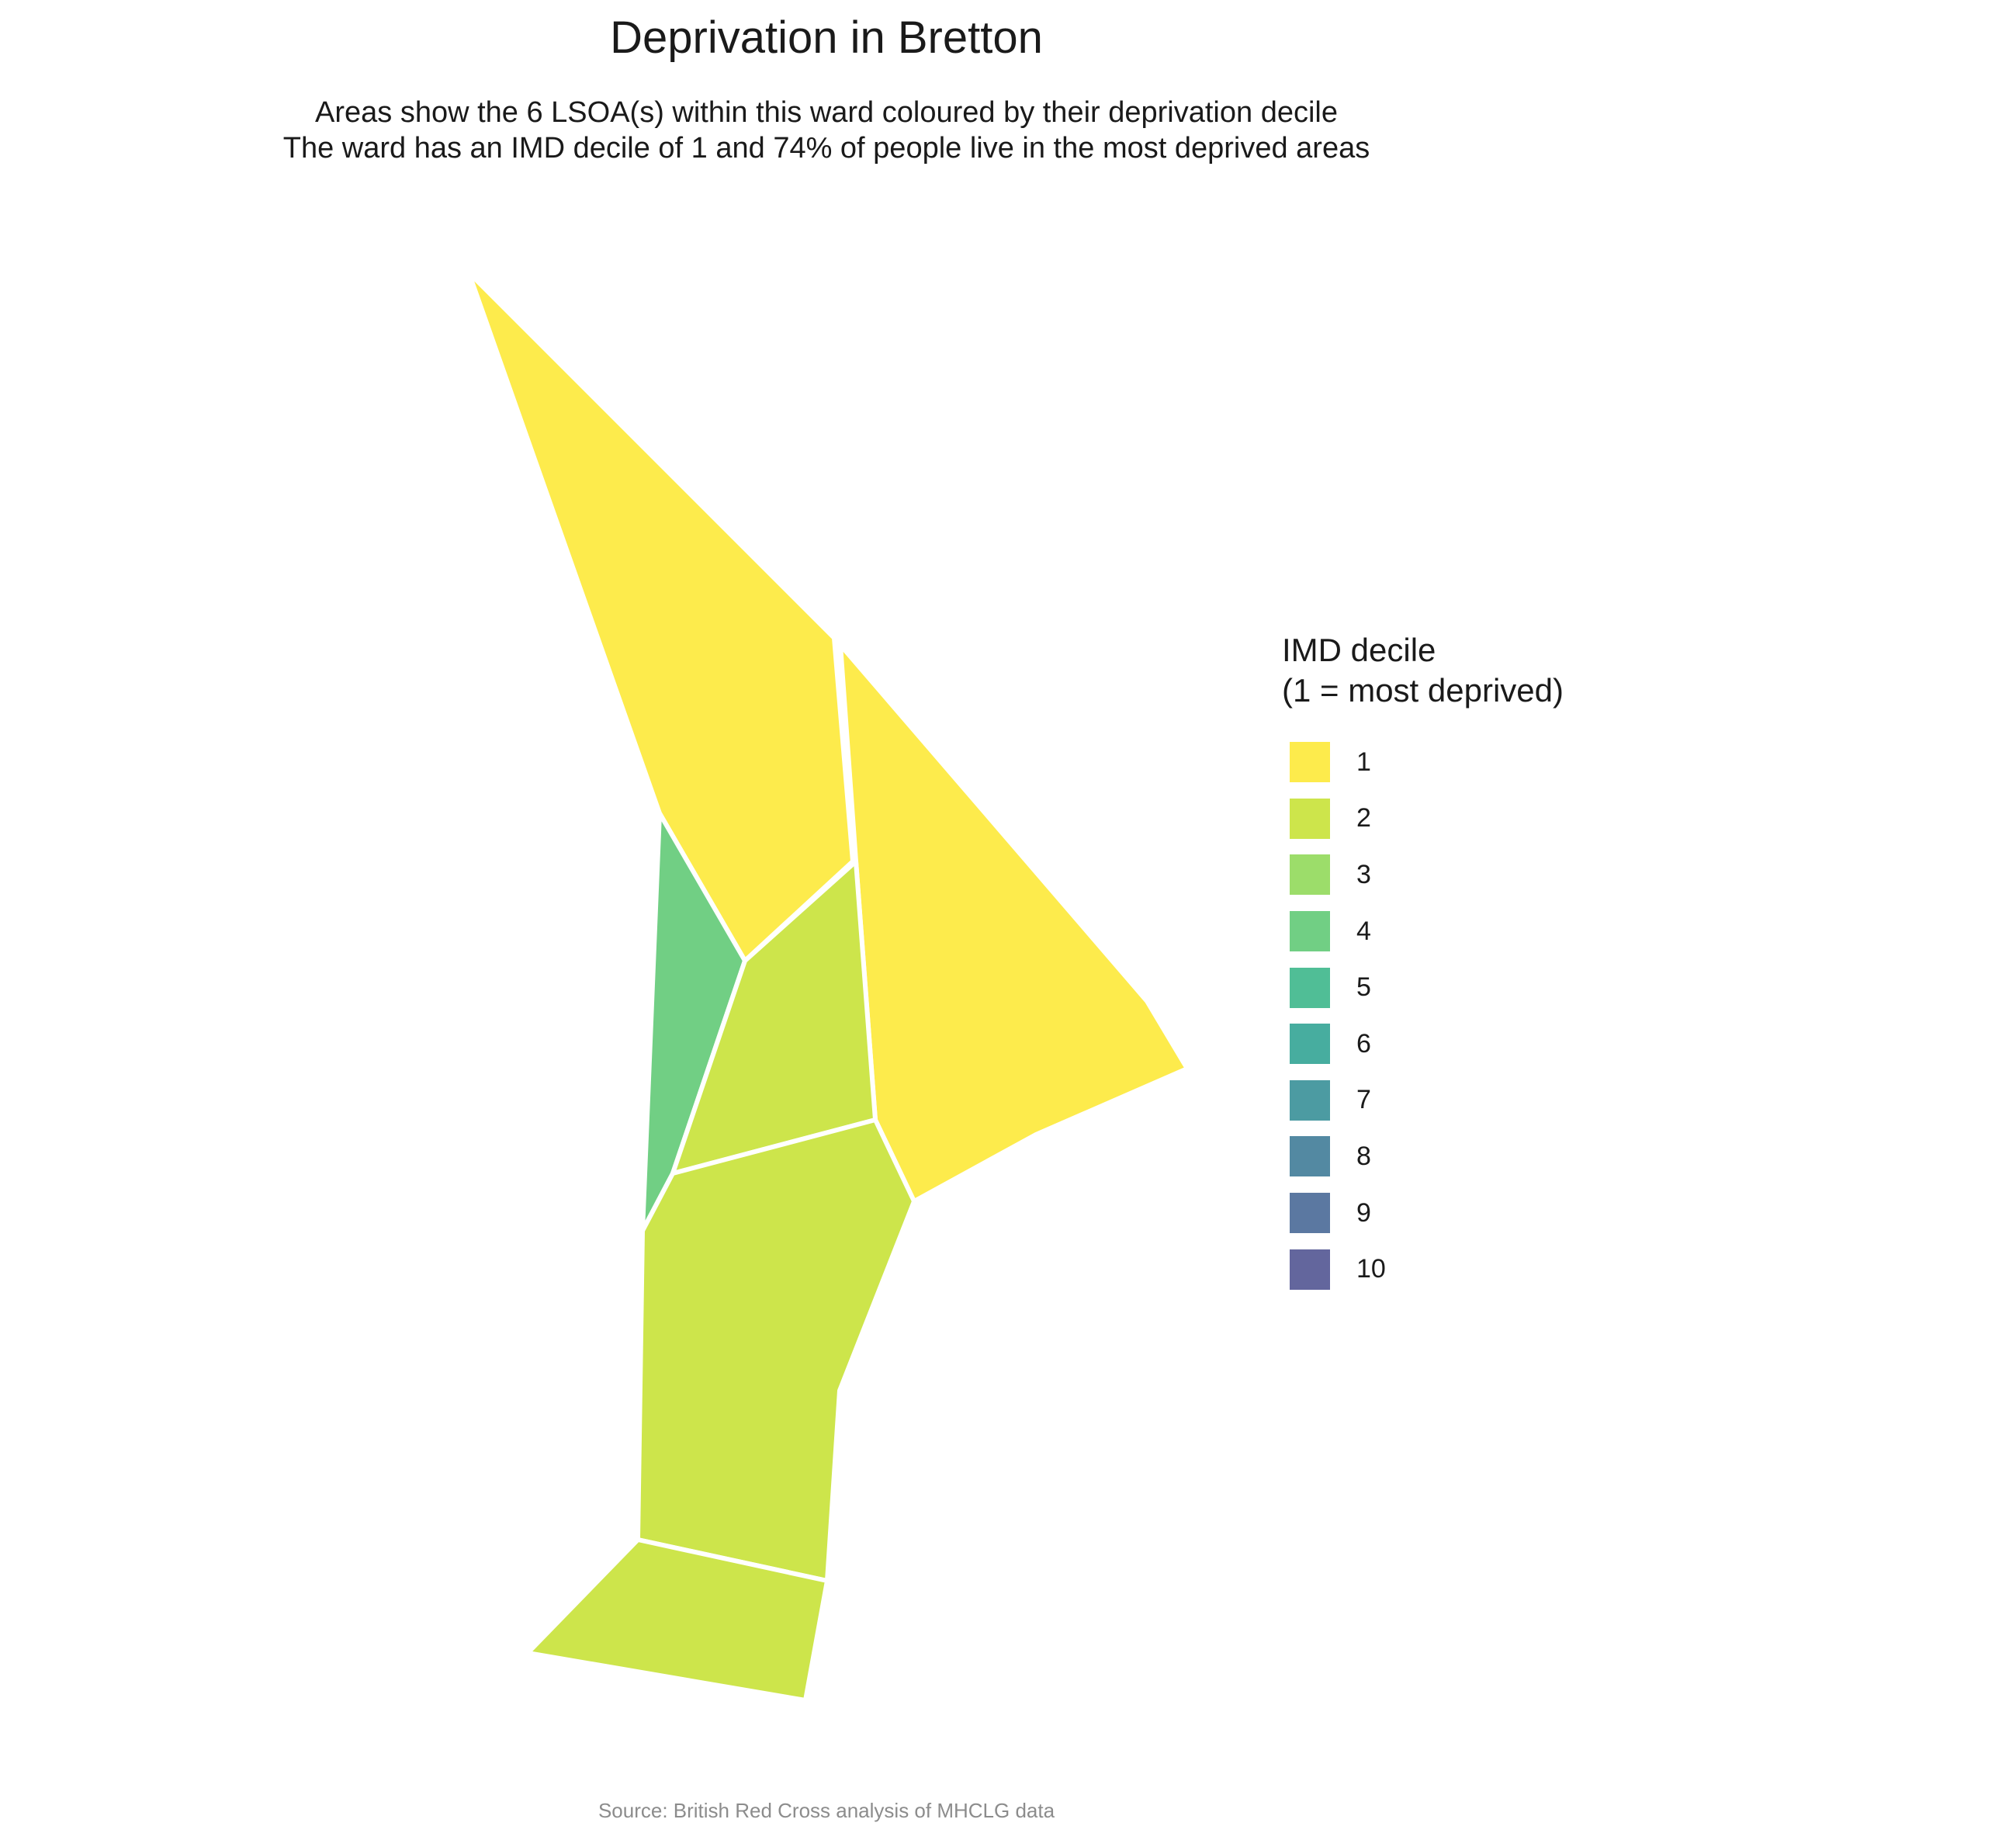 The width and height of the screenshot is (2016, 1833). What do you see at coordinates (1364, 987) in the screenshot?
I see `legend-label: 5` at bounding box center [1364, 987].